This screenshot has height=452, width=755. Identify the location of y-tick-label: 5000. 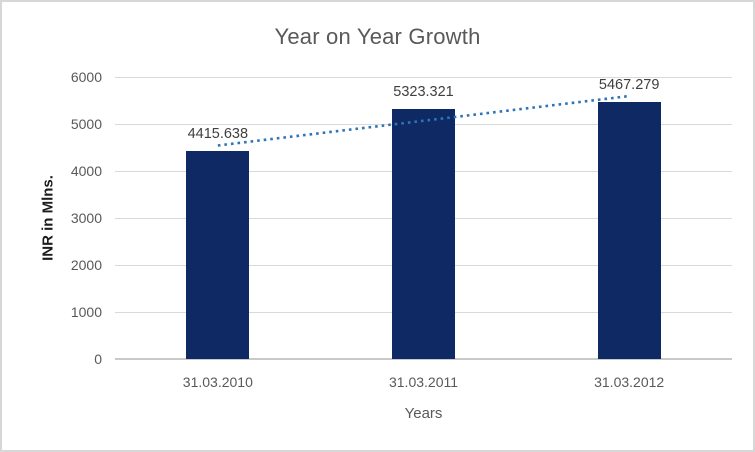
(86, 124).